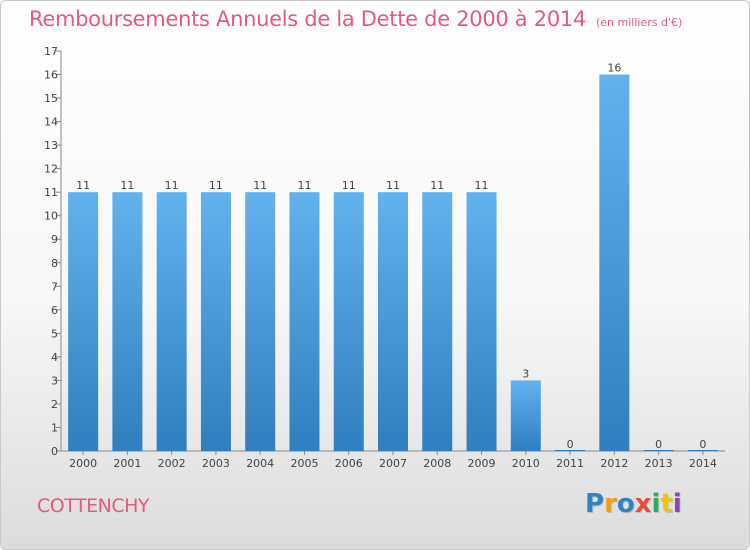  Describe the element at coordinates (666, 504) in the screenshot. I see `logo-letter: t` at that location.